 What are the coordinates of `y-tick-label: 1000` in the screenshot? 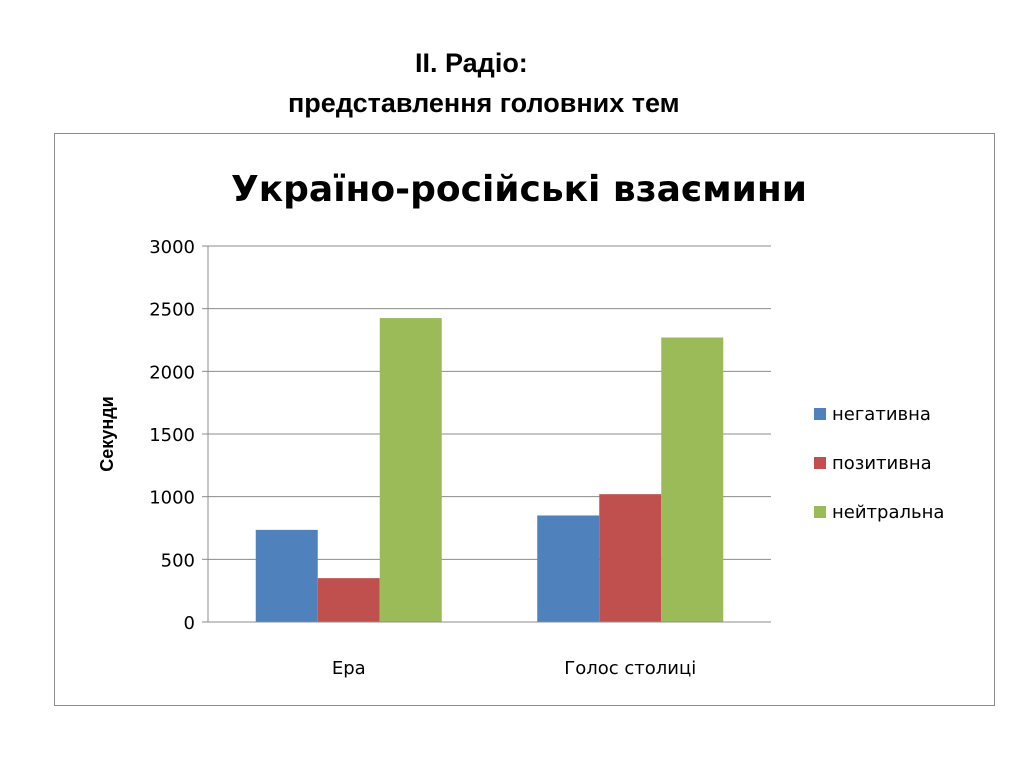 It's located at (172, 498).